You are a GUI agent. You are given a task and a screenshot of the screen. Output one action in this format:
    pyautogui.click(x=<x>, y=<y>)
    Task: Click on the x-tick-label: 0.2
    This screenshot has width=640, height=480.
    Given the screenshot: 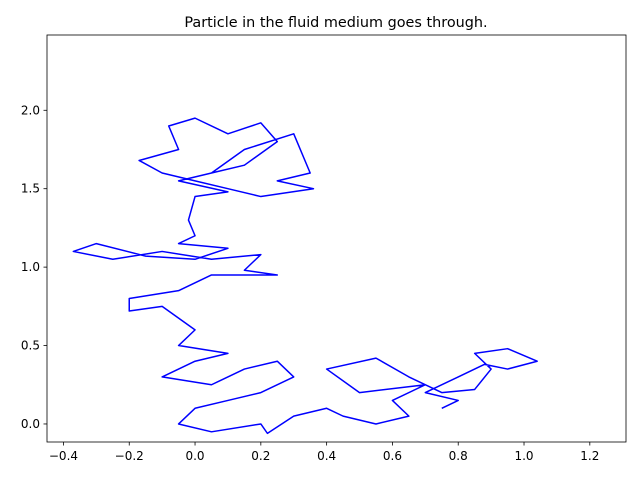 What is the action you would take?
    pyautogui.click(x=260, y=456)
    